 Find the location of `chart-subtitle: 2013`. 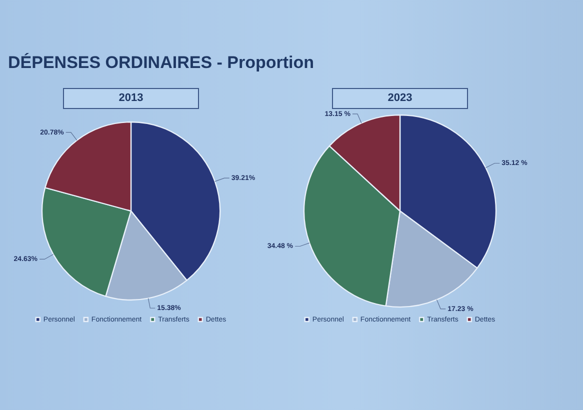

chart-subtitle: 2013 is located at coordinates (131, 98).